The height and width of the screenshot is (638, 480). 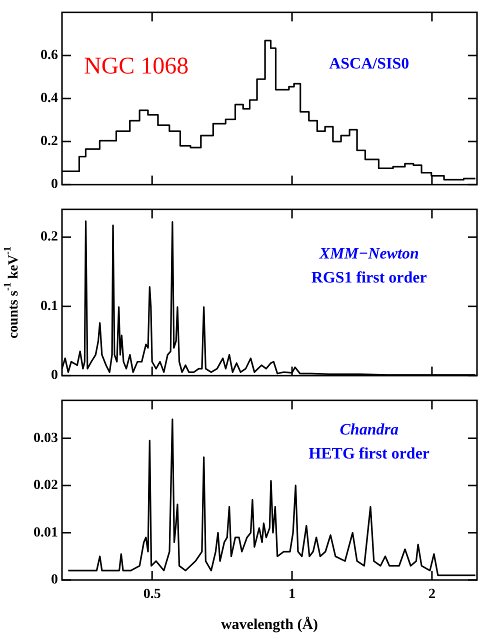 I want to click on annotation: HETG first order, so click(x=369, y=454).